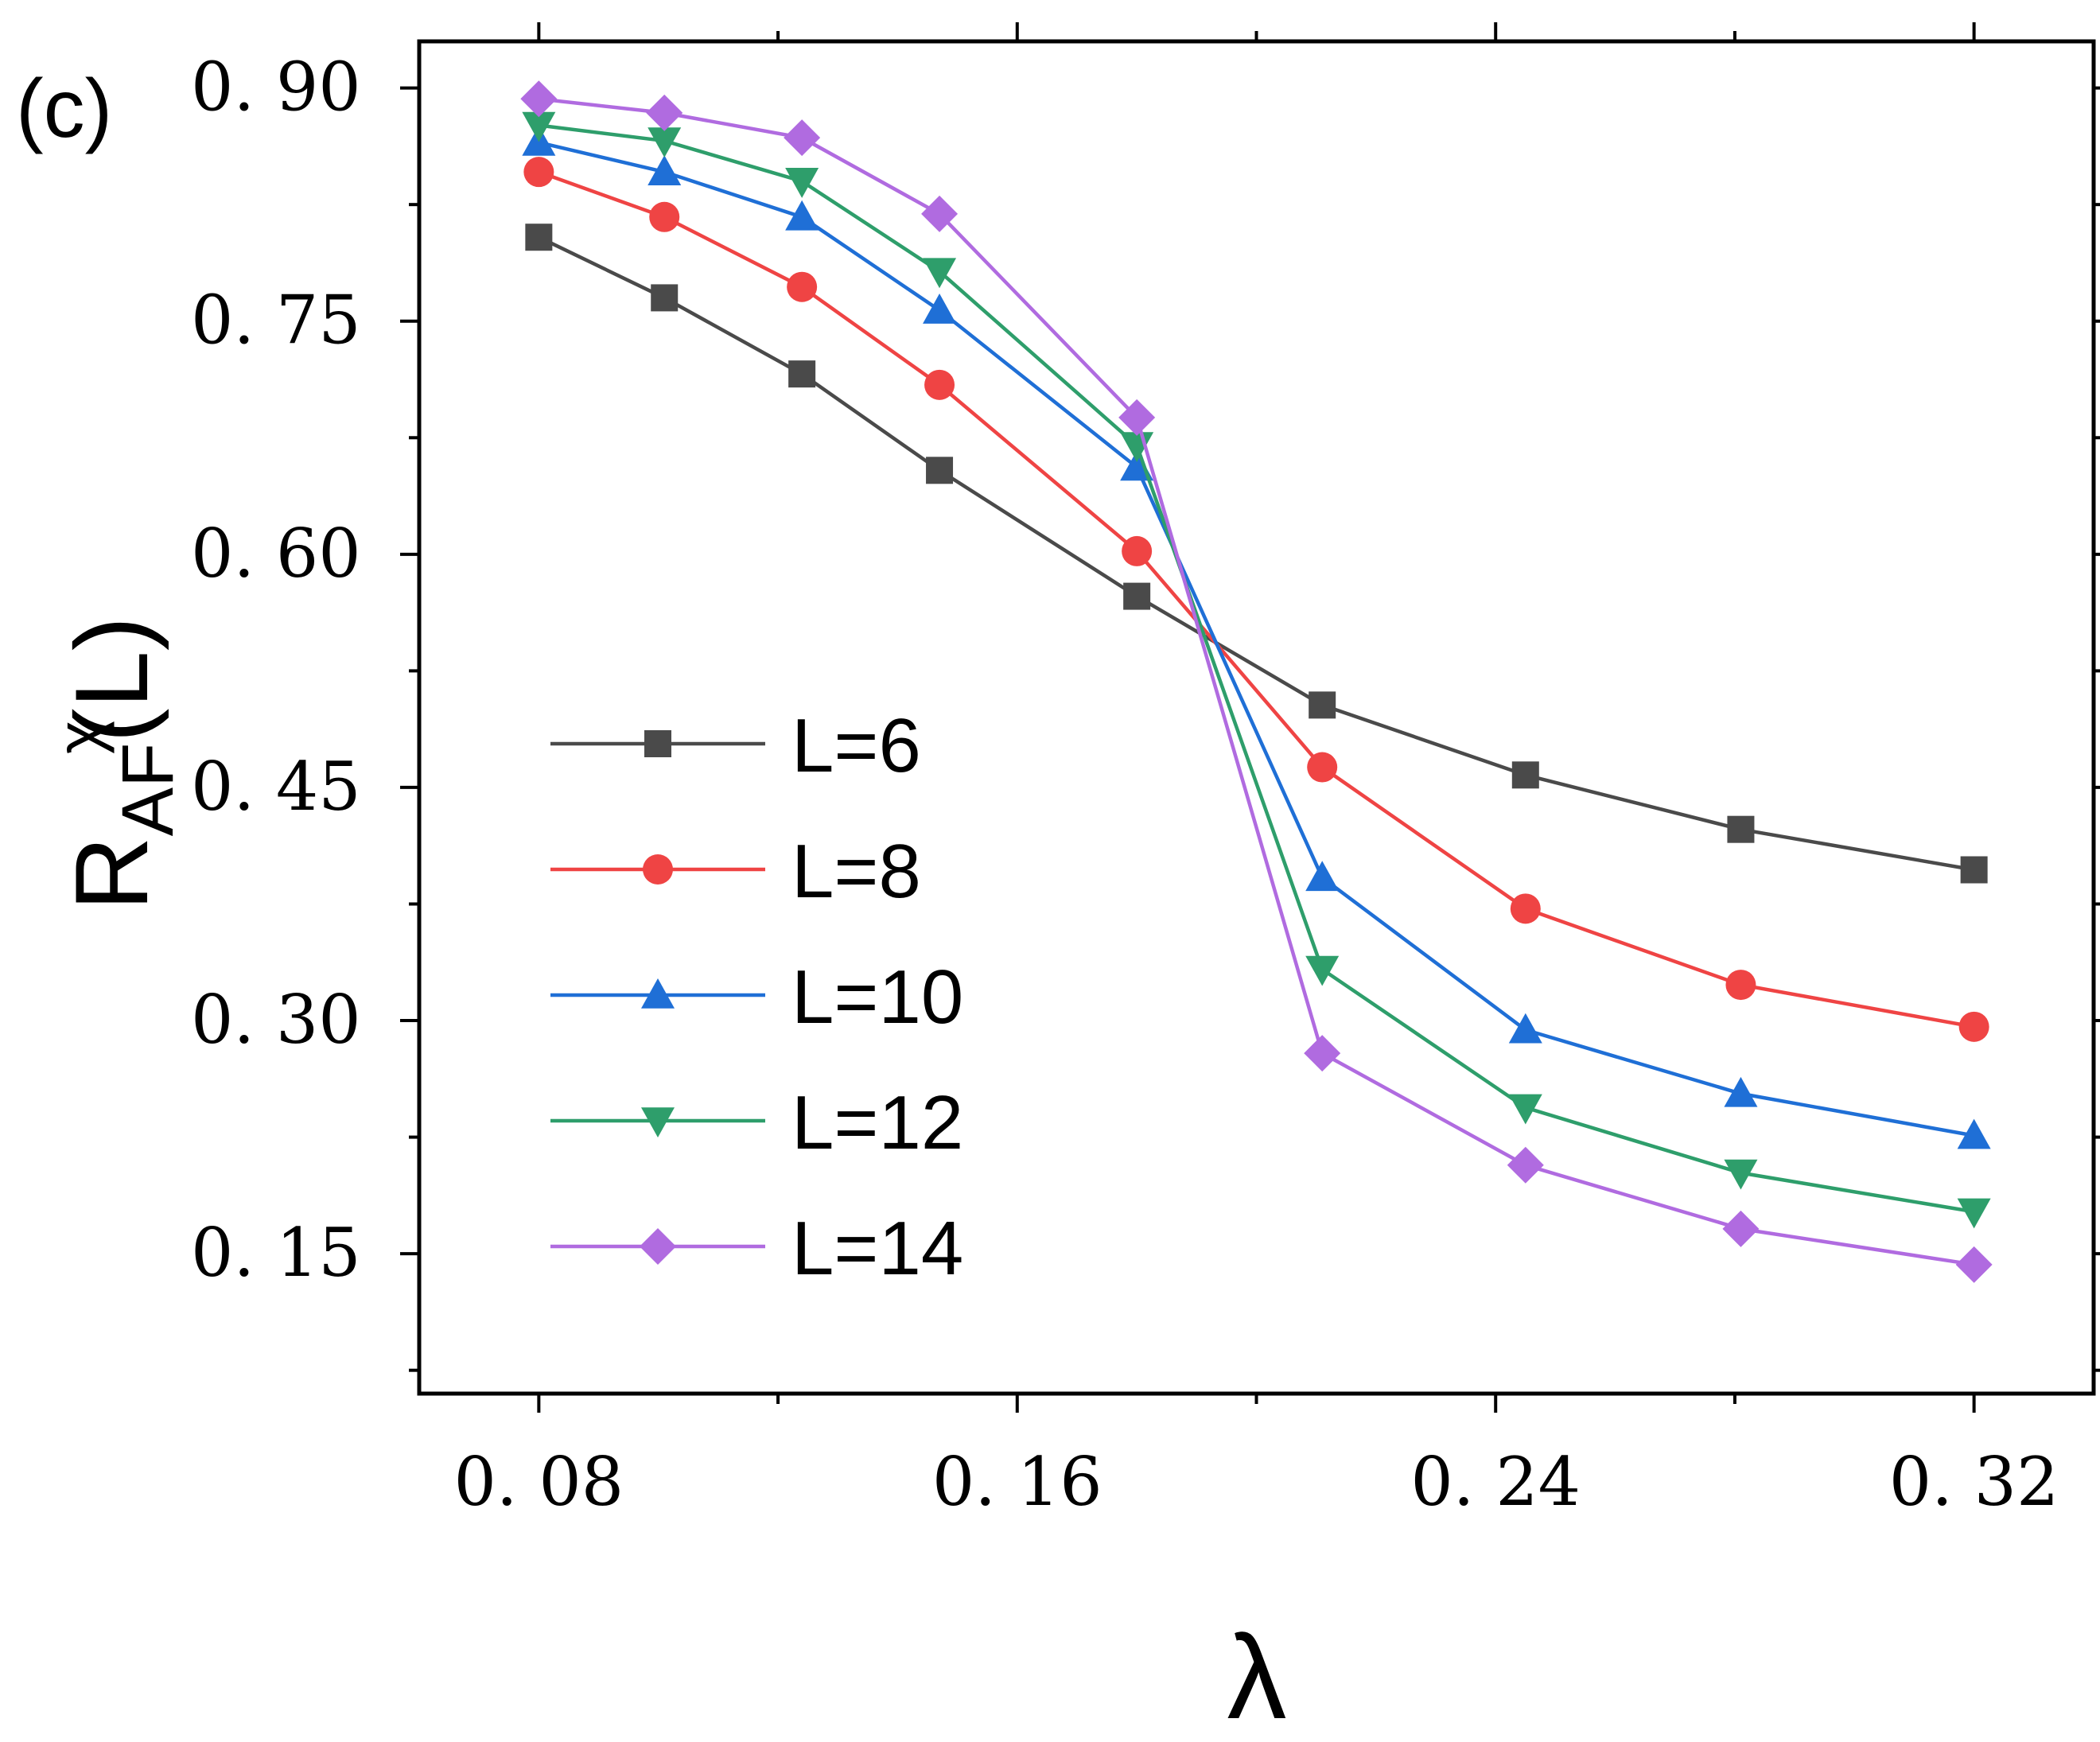 The width and height of the screenshot is (2100, 1742). What do you see at coordinates (1495, 1482) in the screenshot?
I see `x-tick-label: 0. 24` at bounding box center [1495, 1482].